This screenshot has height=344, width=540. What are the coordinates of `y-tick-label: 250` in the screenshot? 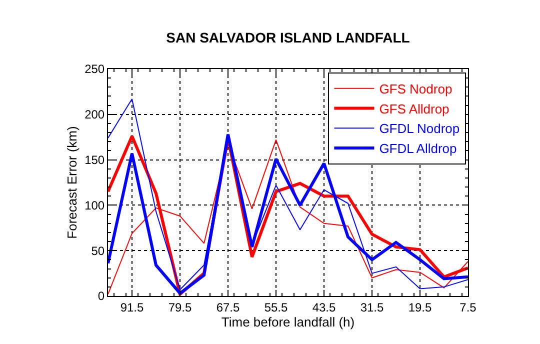 It's located at (94, 69).